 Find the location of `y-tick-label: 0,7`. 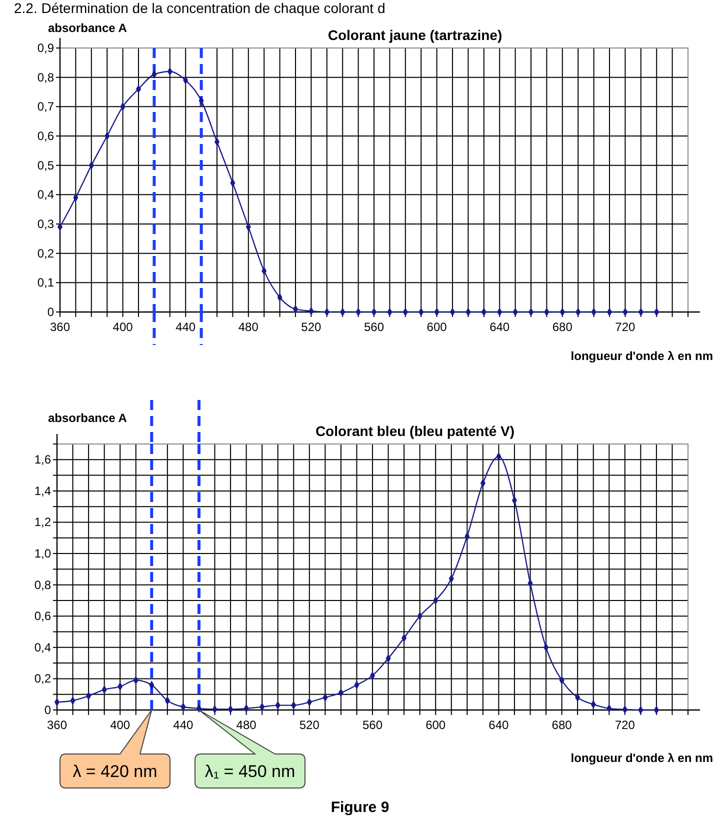

y-tick-label: 0,7 is located at coordinates (45, 107).